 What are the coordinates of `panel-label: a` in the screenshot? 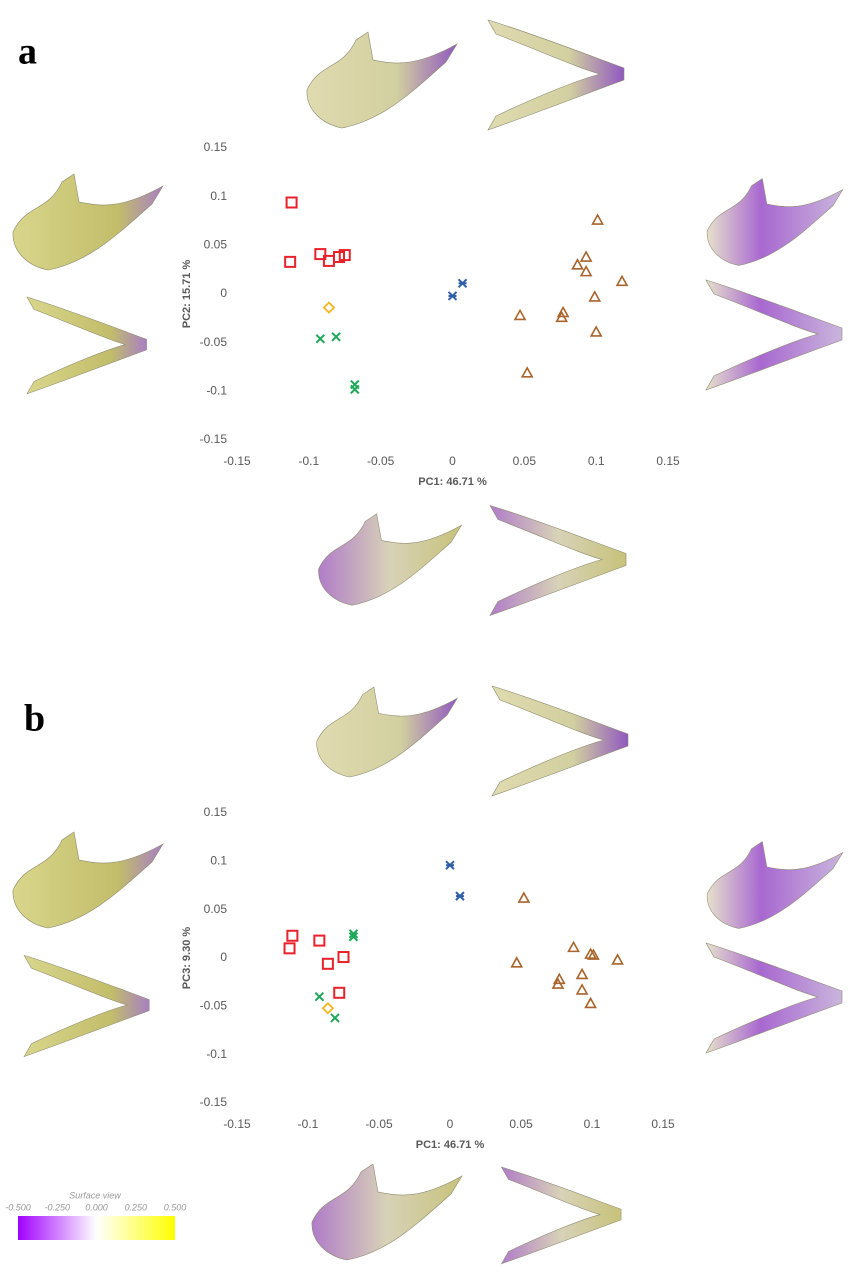 It's located at (27, 52).